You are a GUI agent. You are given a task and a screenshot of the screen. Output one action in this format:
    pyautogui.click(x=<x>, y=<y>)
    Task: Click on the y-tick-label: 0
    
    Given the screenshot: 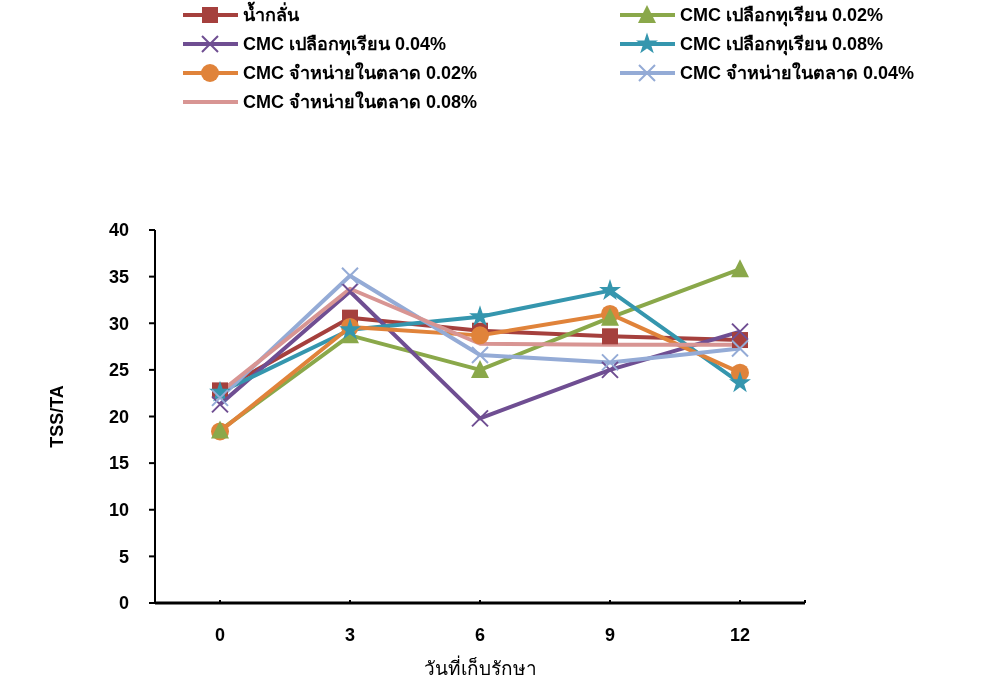 What is the action you would take?
    pyautogui.click(x=123, y=603)
    